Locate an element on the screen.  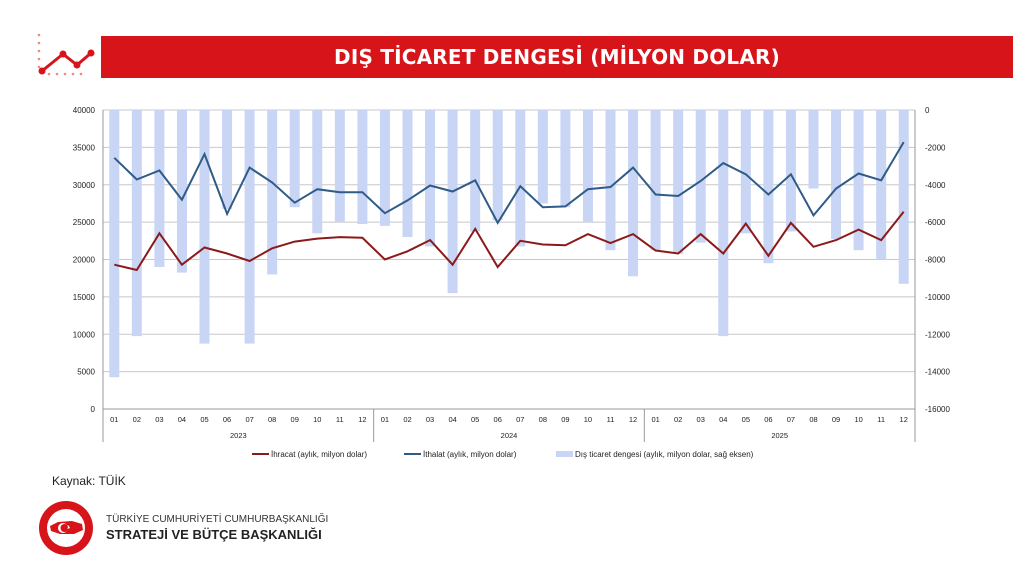
legend-label: İhracat (aylık, milyon dolar) is located at coordinates (319, 454).